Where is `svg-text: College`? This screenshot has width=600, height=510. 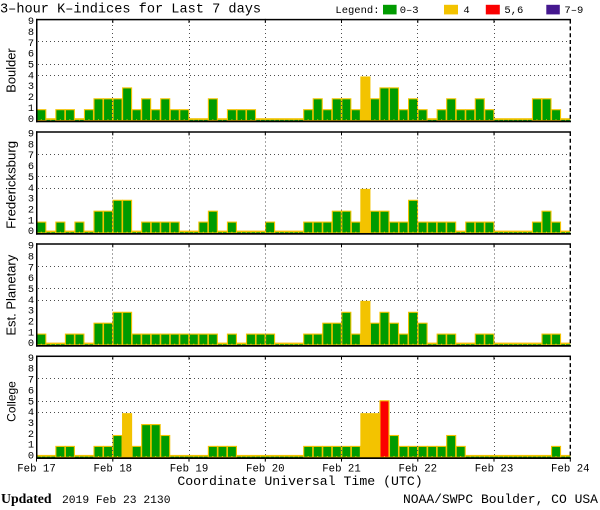
svg-text: College is located at coordinates (12, 401).